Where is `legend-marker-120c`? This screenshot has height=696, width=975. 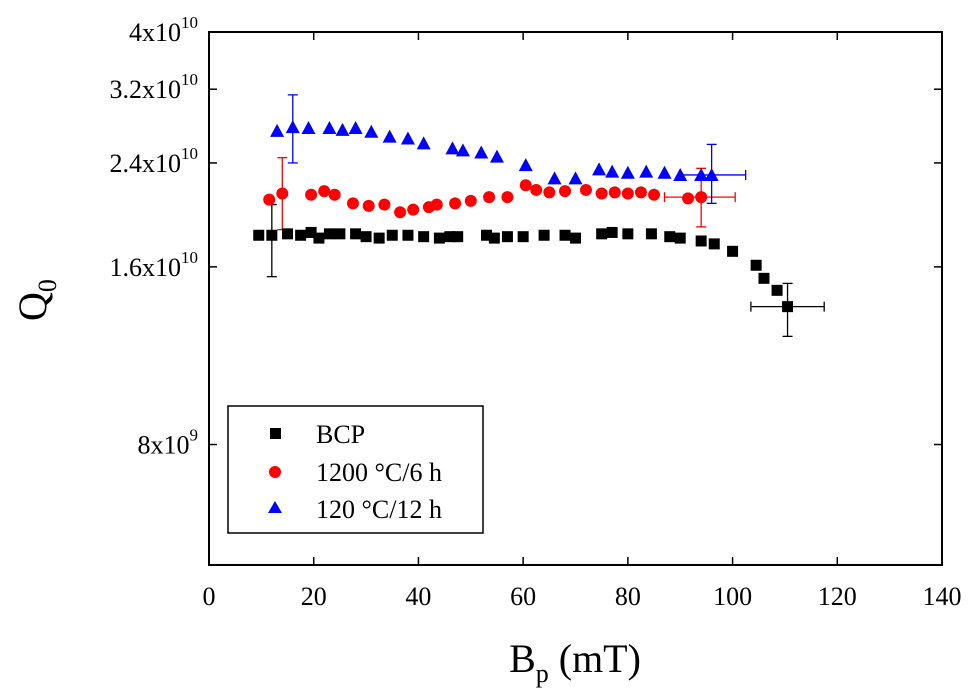 legend-marker-120c is located at coordinates (275, 507).